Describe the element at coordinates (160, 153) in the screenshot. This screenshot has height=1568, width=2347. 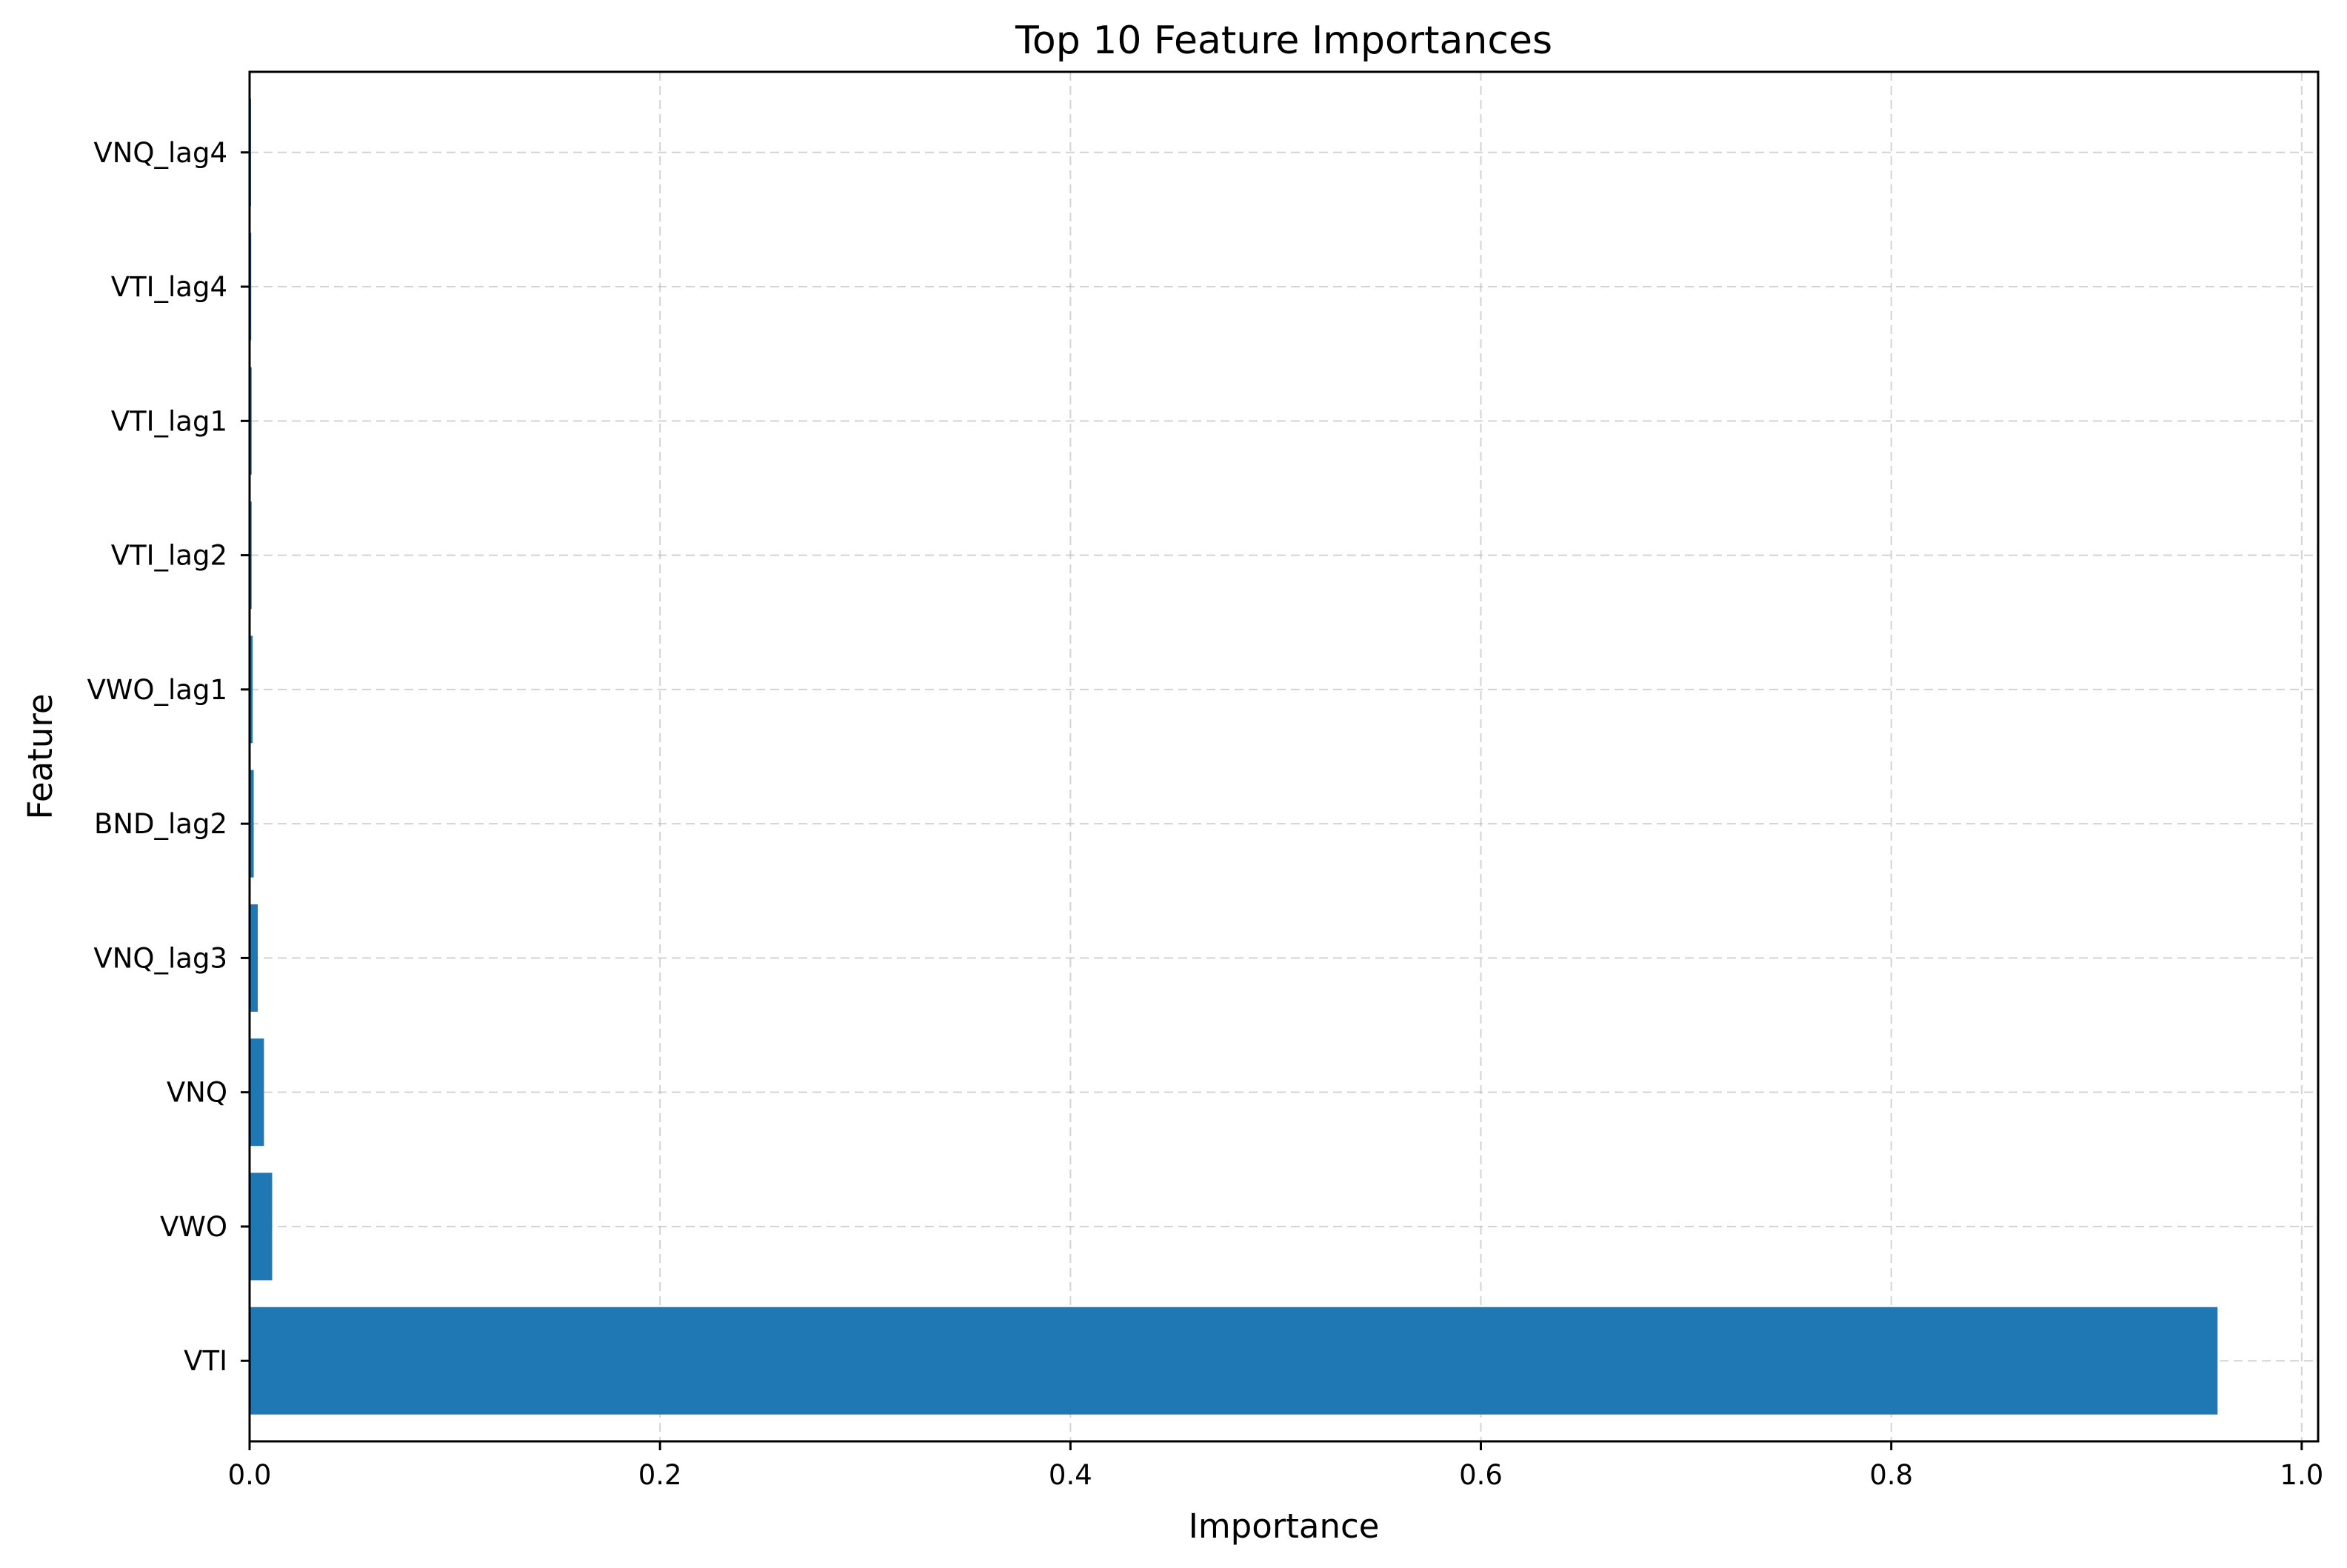
I see `y-tick-label: VNQ_lag4` at that location.